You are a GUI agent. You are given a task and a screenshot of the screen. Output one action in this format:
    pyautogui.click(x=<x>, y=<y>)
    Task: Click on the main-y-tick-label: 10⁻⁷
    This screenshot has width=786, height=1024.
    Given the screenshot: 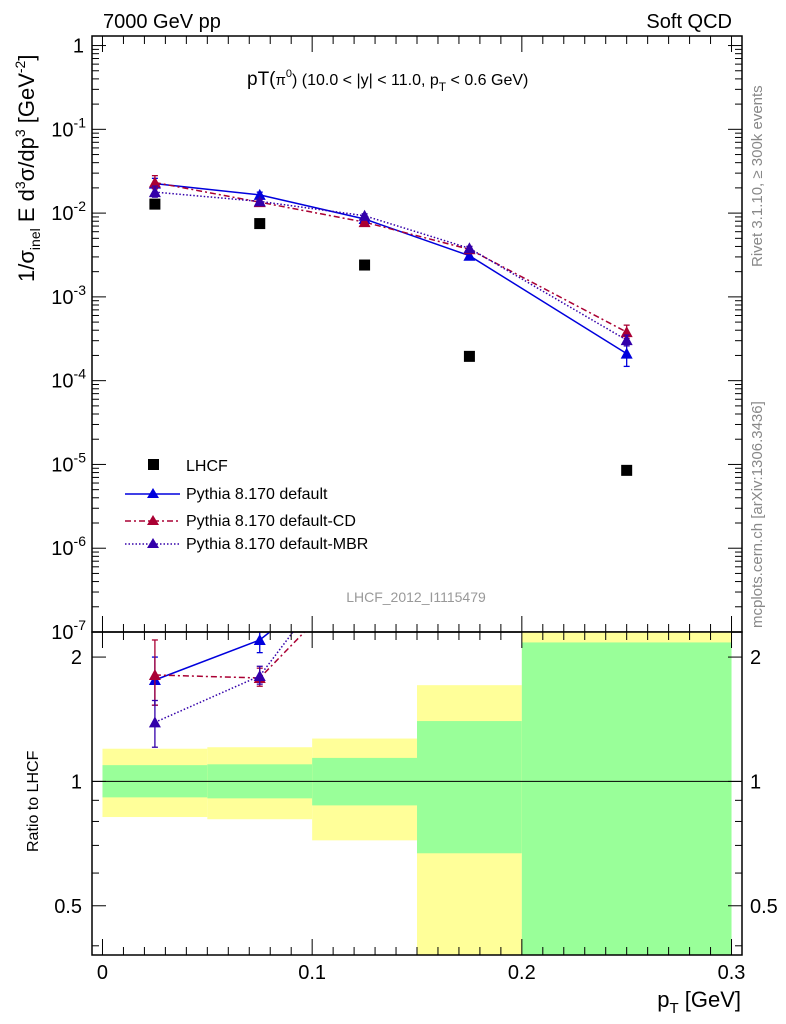 What is the action you would take?
    pyautogui.click(x=68, y=630)
    